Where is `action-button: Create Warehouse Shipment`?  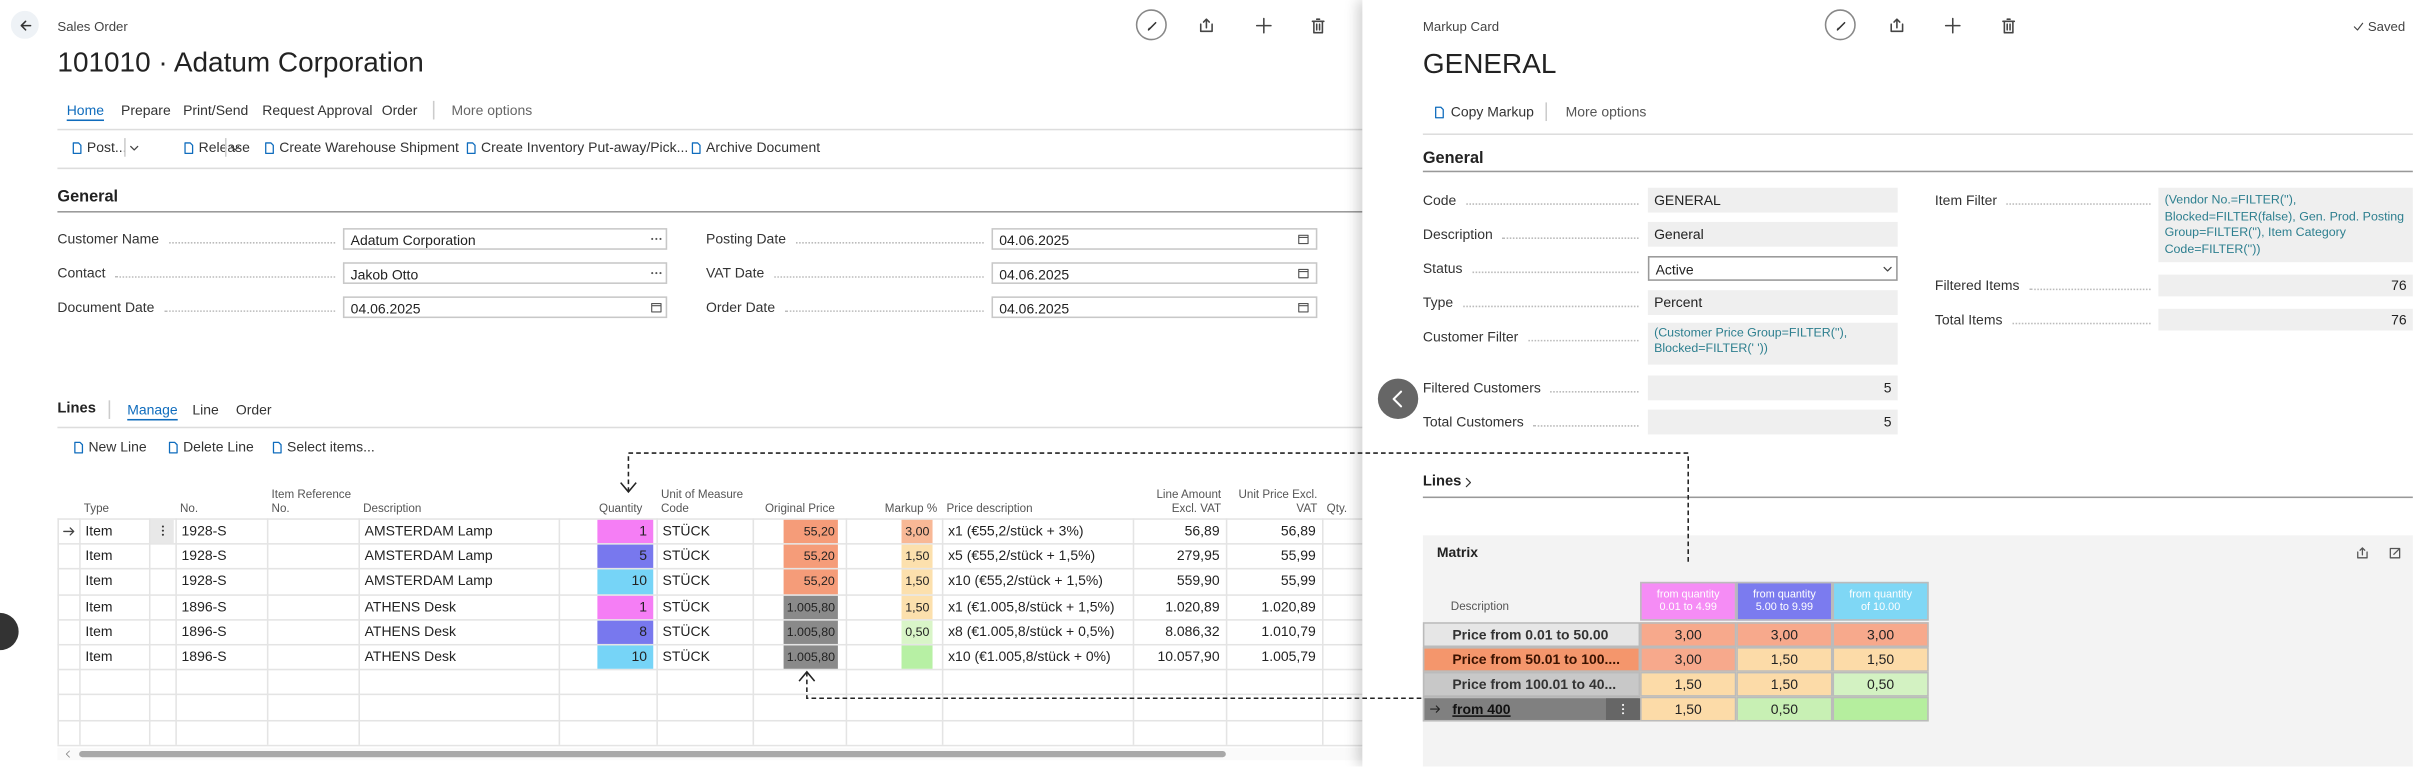
action-button: Create Warehouse Shipment is located at coordinates (369, 147).